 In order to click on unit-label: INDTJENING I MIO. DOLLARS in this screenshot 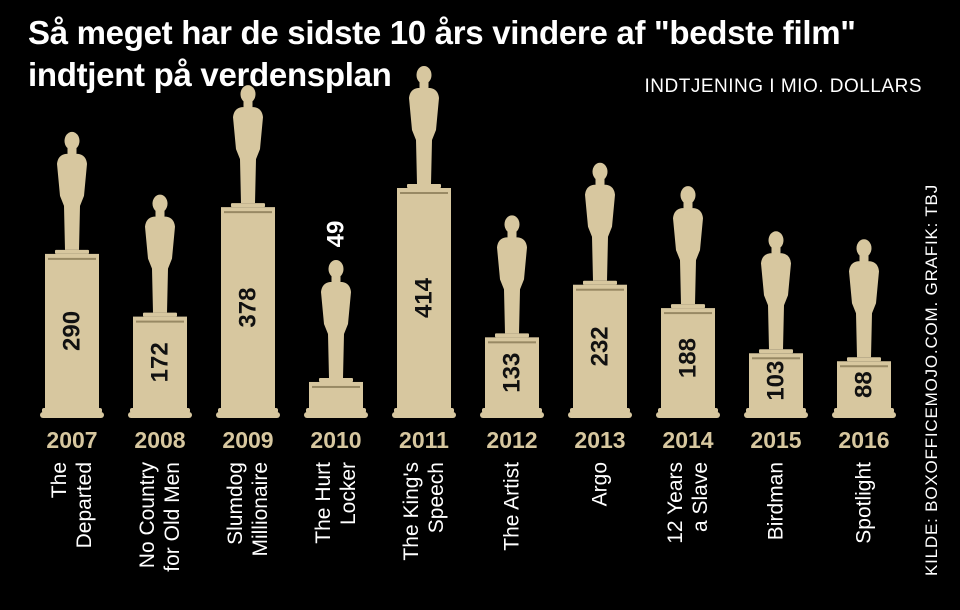, I will do `click(783, 86)`.